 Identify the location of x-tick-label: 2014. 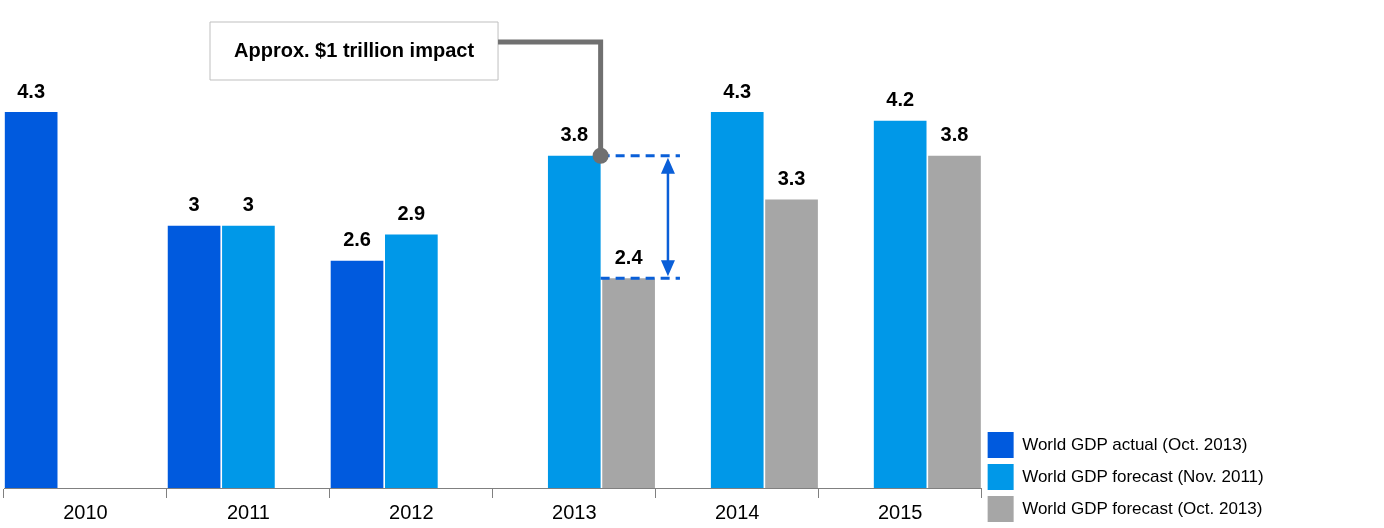
(737, 511).